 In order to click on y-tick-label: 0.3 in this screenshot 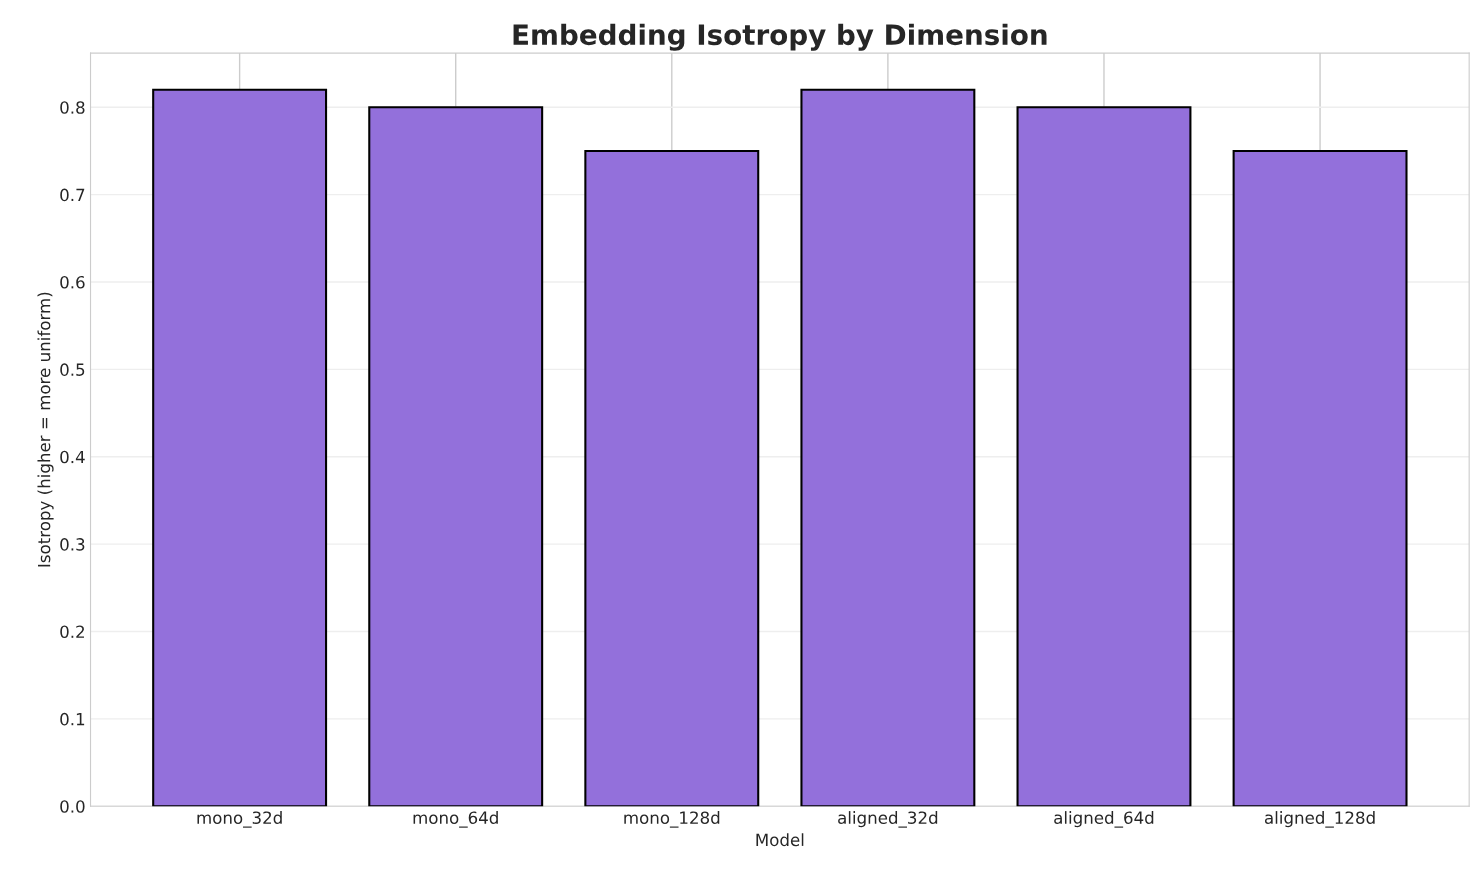, I will do `click(72, 544)`.